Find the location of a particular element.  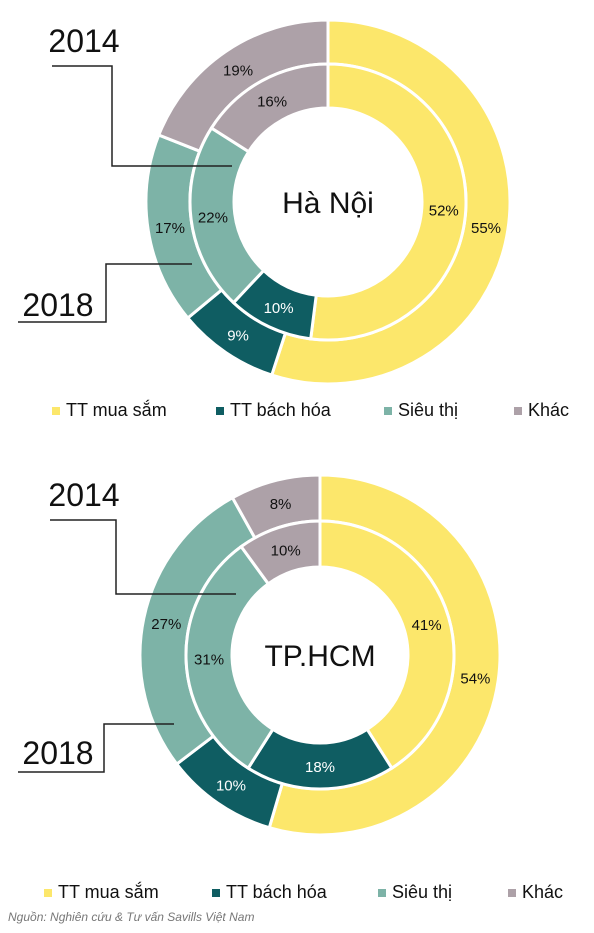

slice-label: 22% is located at coordinates (213, 218).